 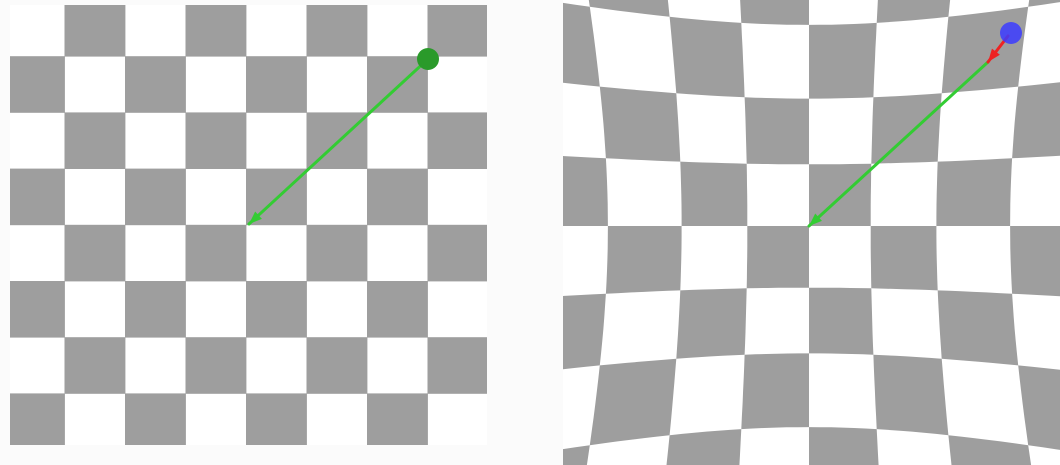 I want to click on distortion-correction-vector-head, so click(x=994, y=55).